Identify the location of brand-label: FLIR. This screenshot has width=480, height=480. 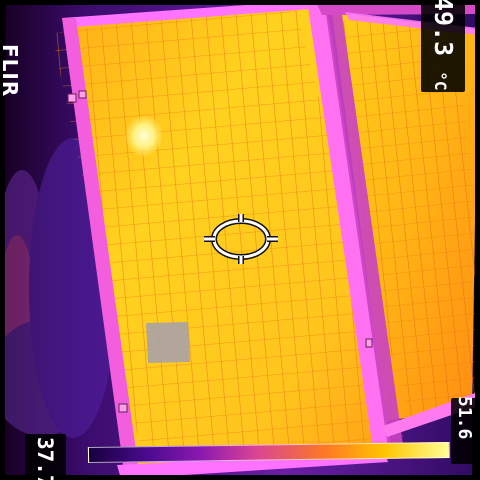
(11, 70).